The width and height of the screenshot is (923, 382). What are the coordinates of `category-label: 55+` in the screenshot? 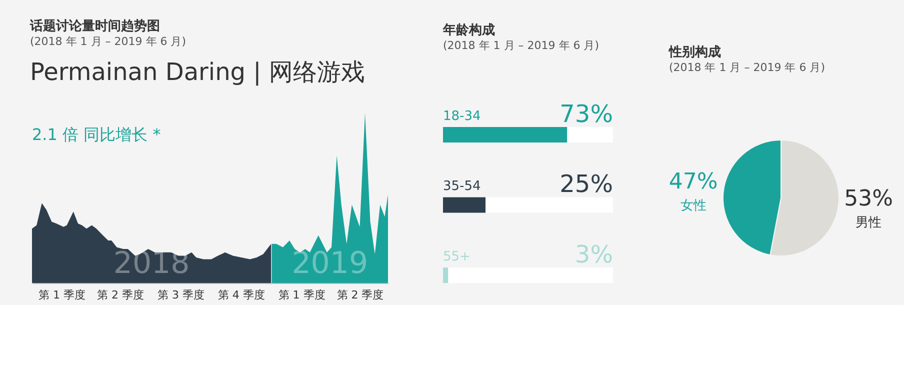 It's located at (456, 256).